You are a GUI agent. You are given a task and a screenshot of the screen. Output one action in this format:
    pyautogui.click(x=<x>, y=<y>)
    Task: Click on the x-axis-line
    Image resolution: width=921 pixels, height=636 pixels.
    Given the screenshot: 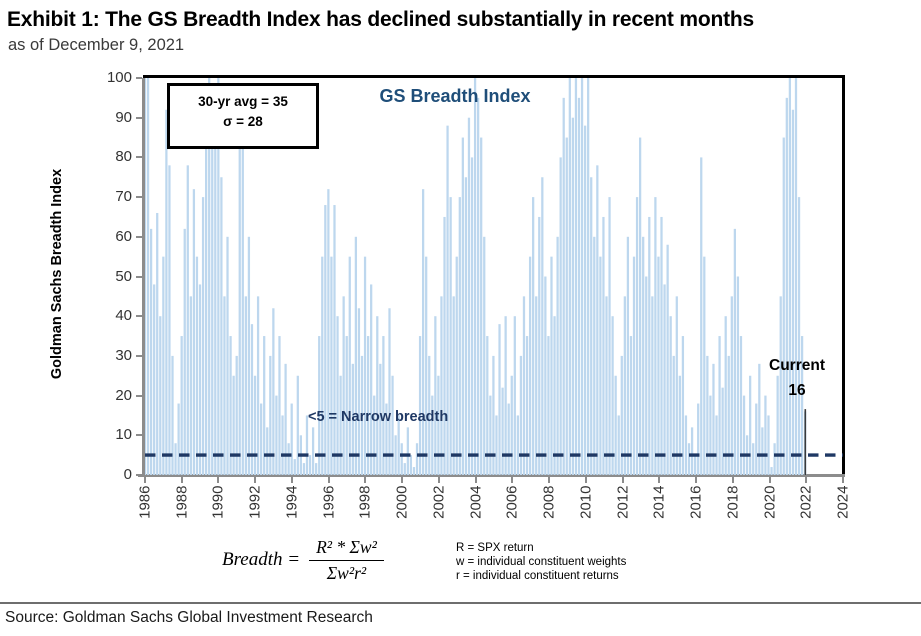 What is the action you would take?
    pyautogui.click(x=491, y=475)
    